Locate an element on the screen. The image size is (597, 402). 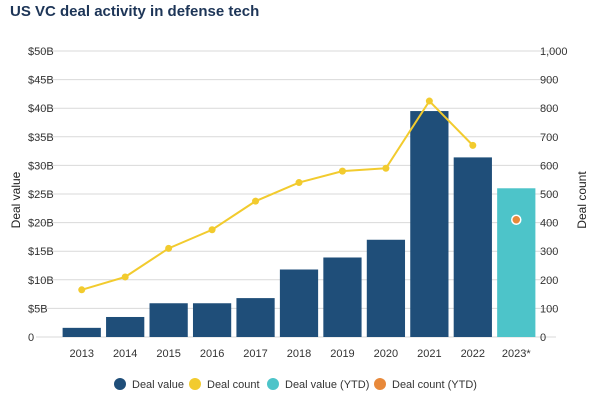
right-axis-label: Deal count is located at coordinates (582, 200).